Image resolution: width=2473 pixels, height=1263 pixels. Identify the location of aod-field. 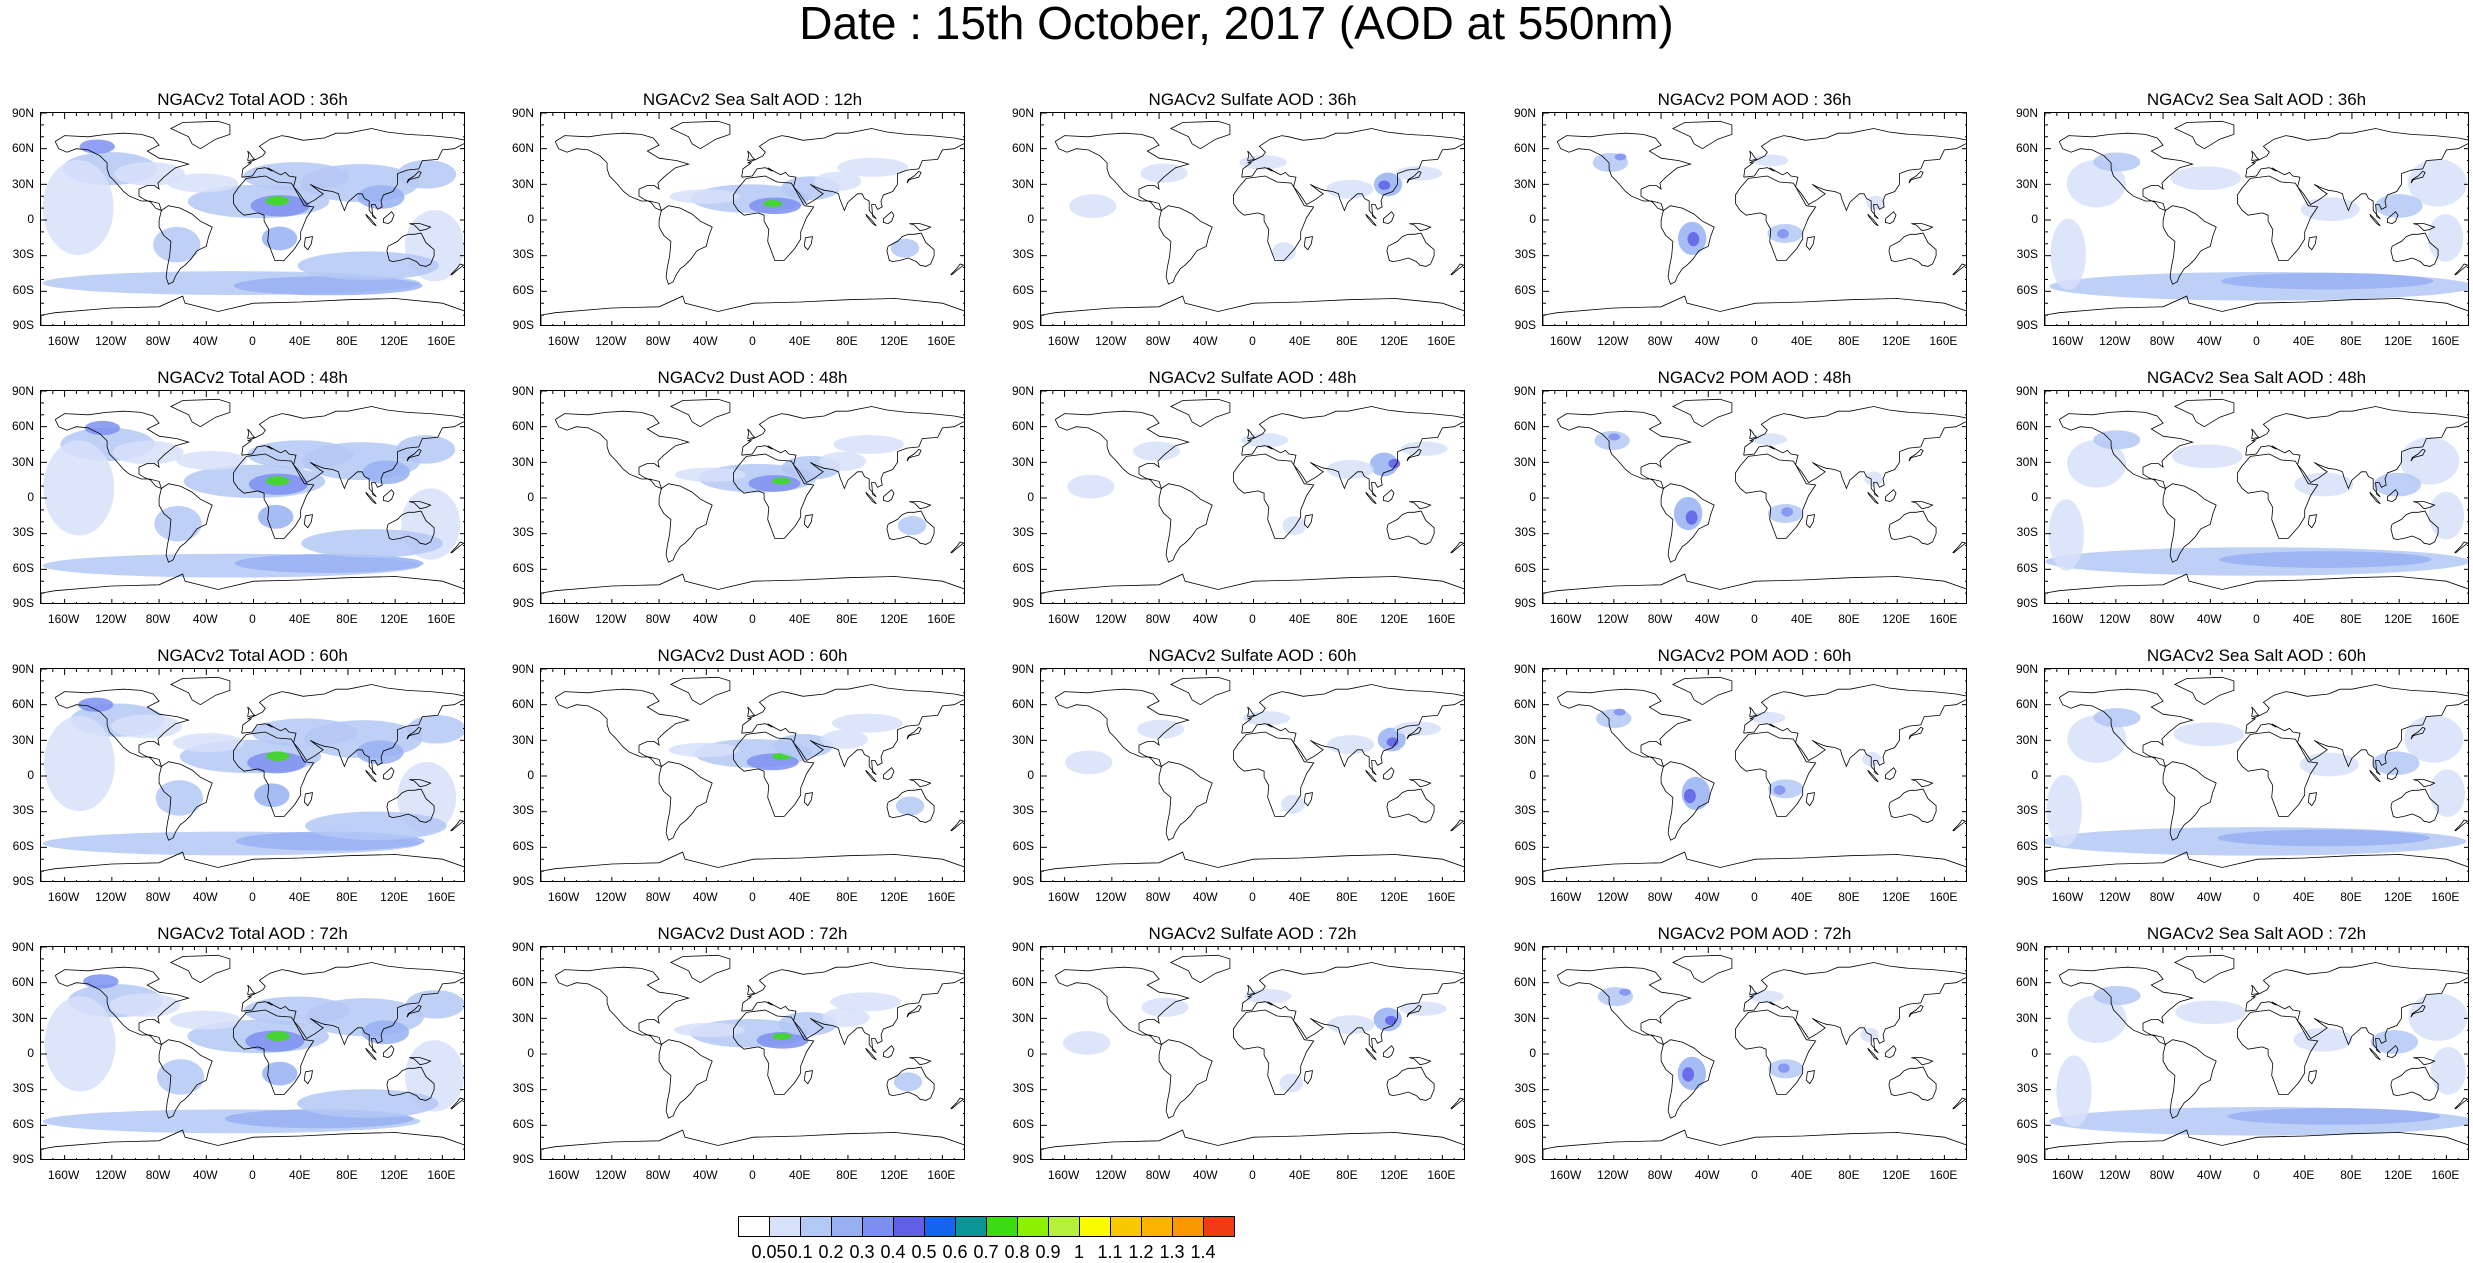
(752, 775).